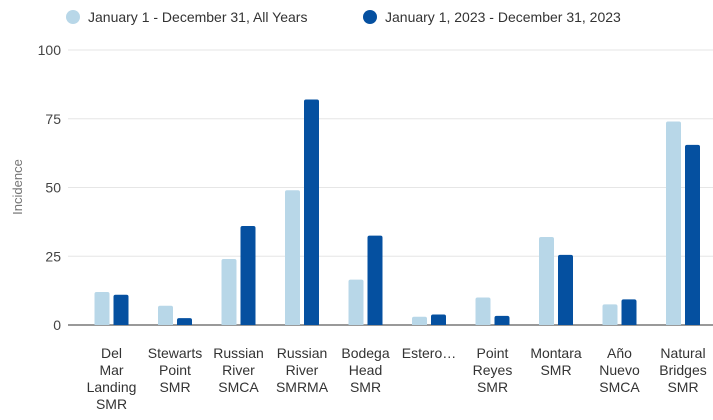  What do you see at coordinates (17, 187) in the screenshot?
I see `y-axis-label: Incidence` at bounding box center [17, 187].